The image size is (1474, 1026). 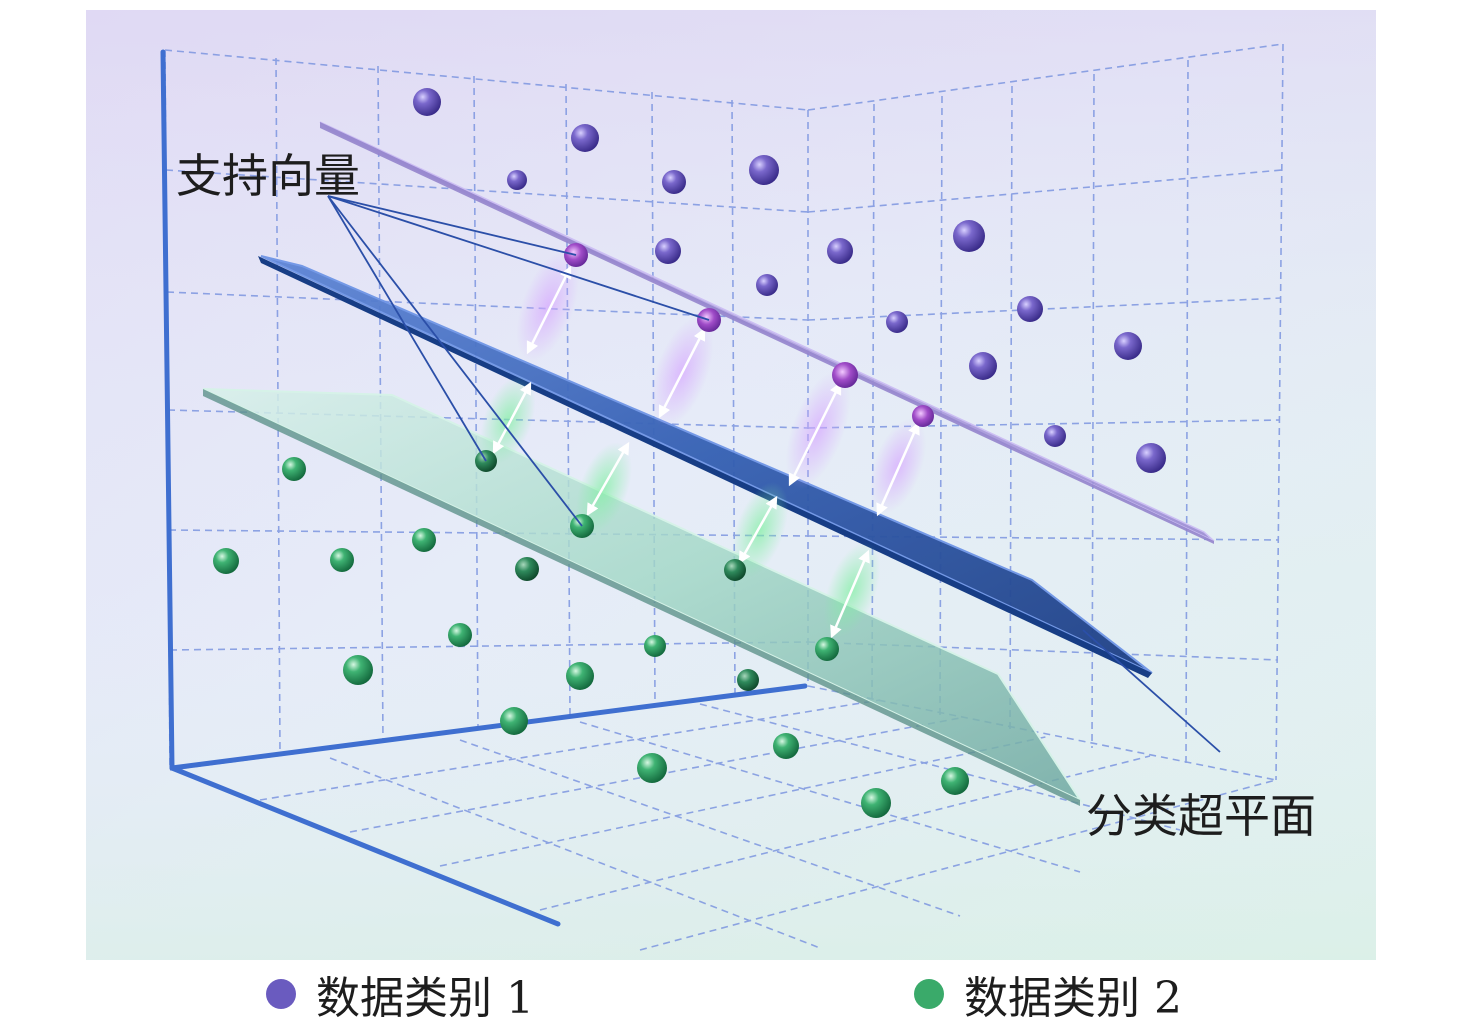 I want to click on legend-item-class-1: 数据类别 1, so click(x=400, y=995).